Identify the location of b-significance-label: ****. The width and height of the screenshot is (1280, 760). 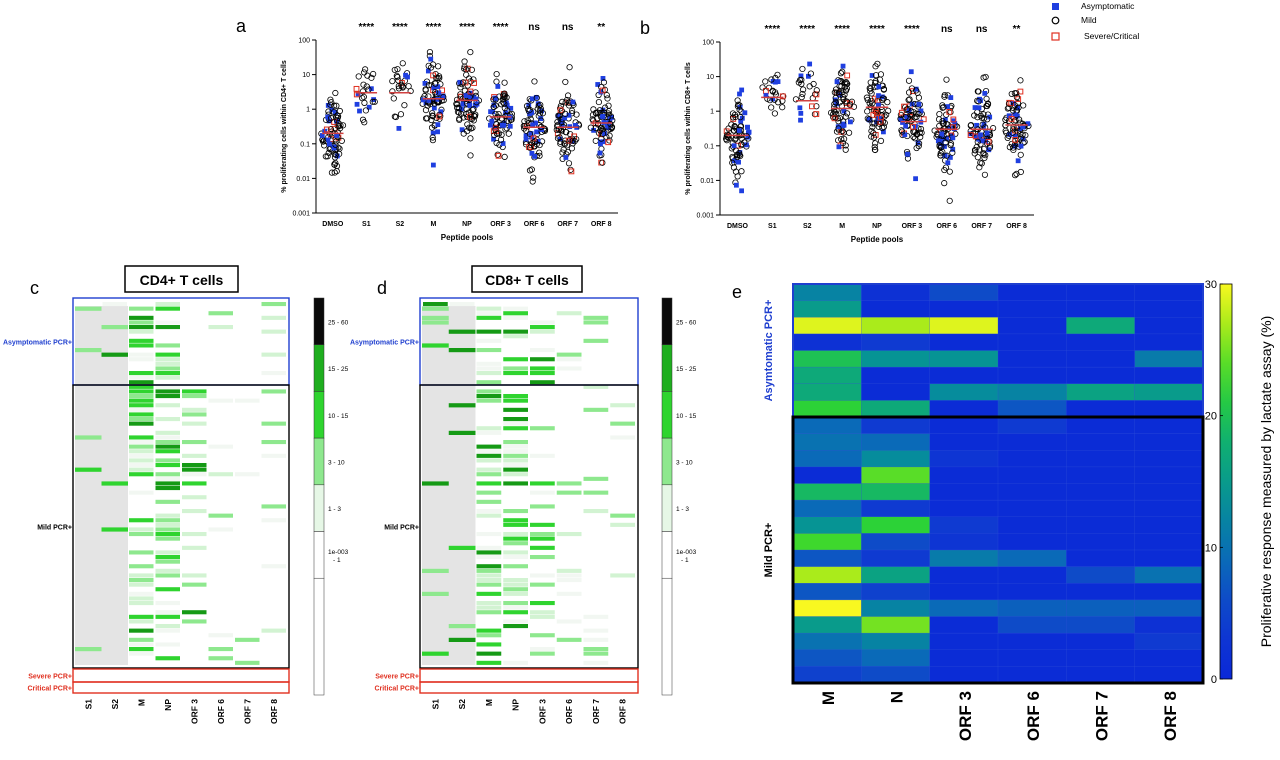
(842, 29).